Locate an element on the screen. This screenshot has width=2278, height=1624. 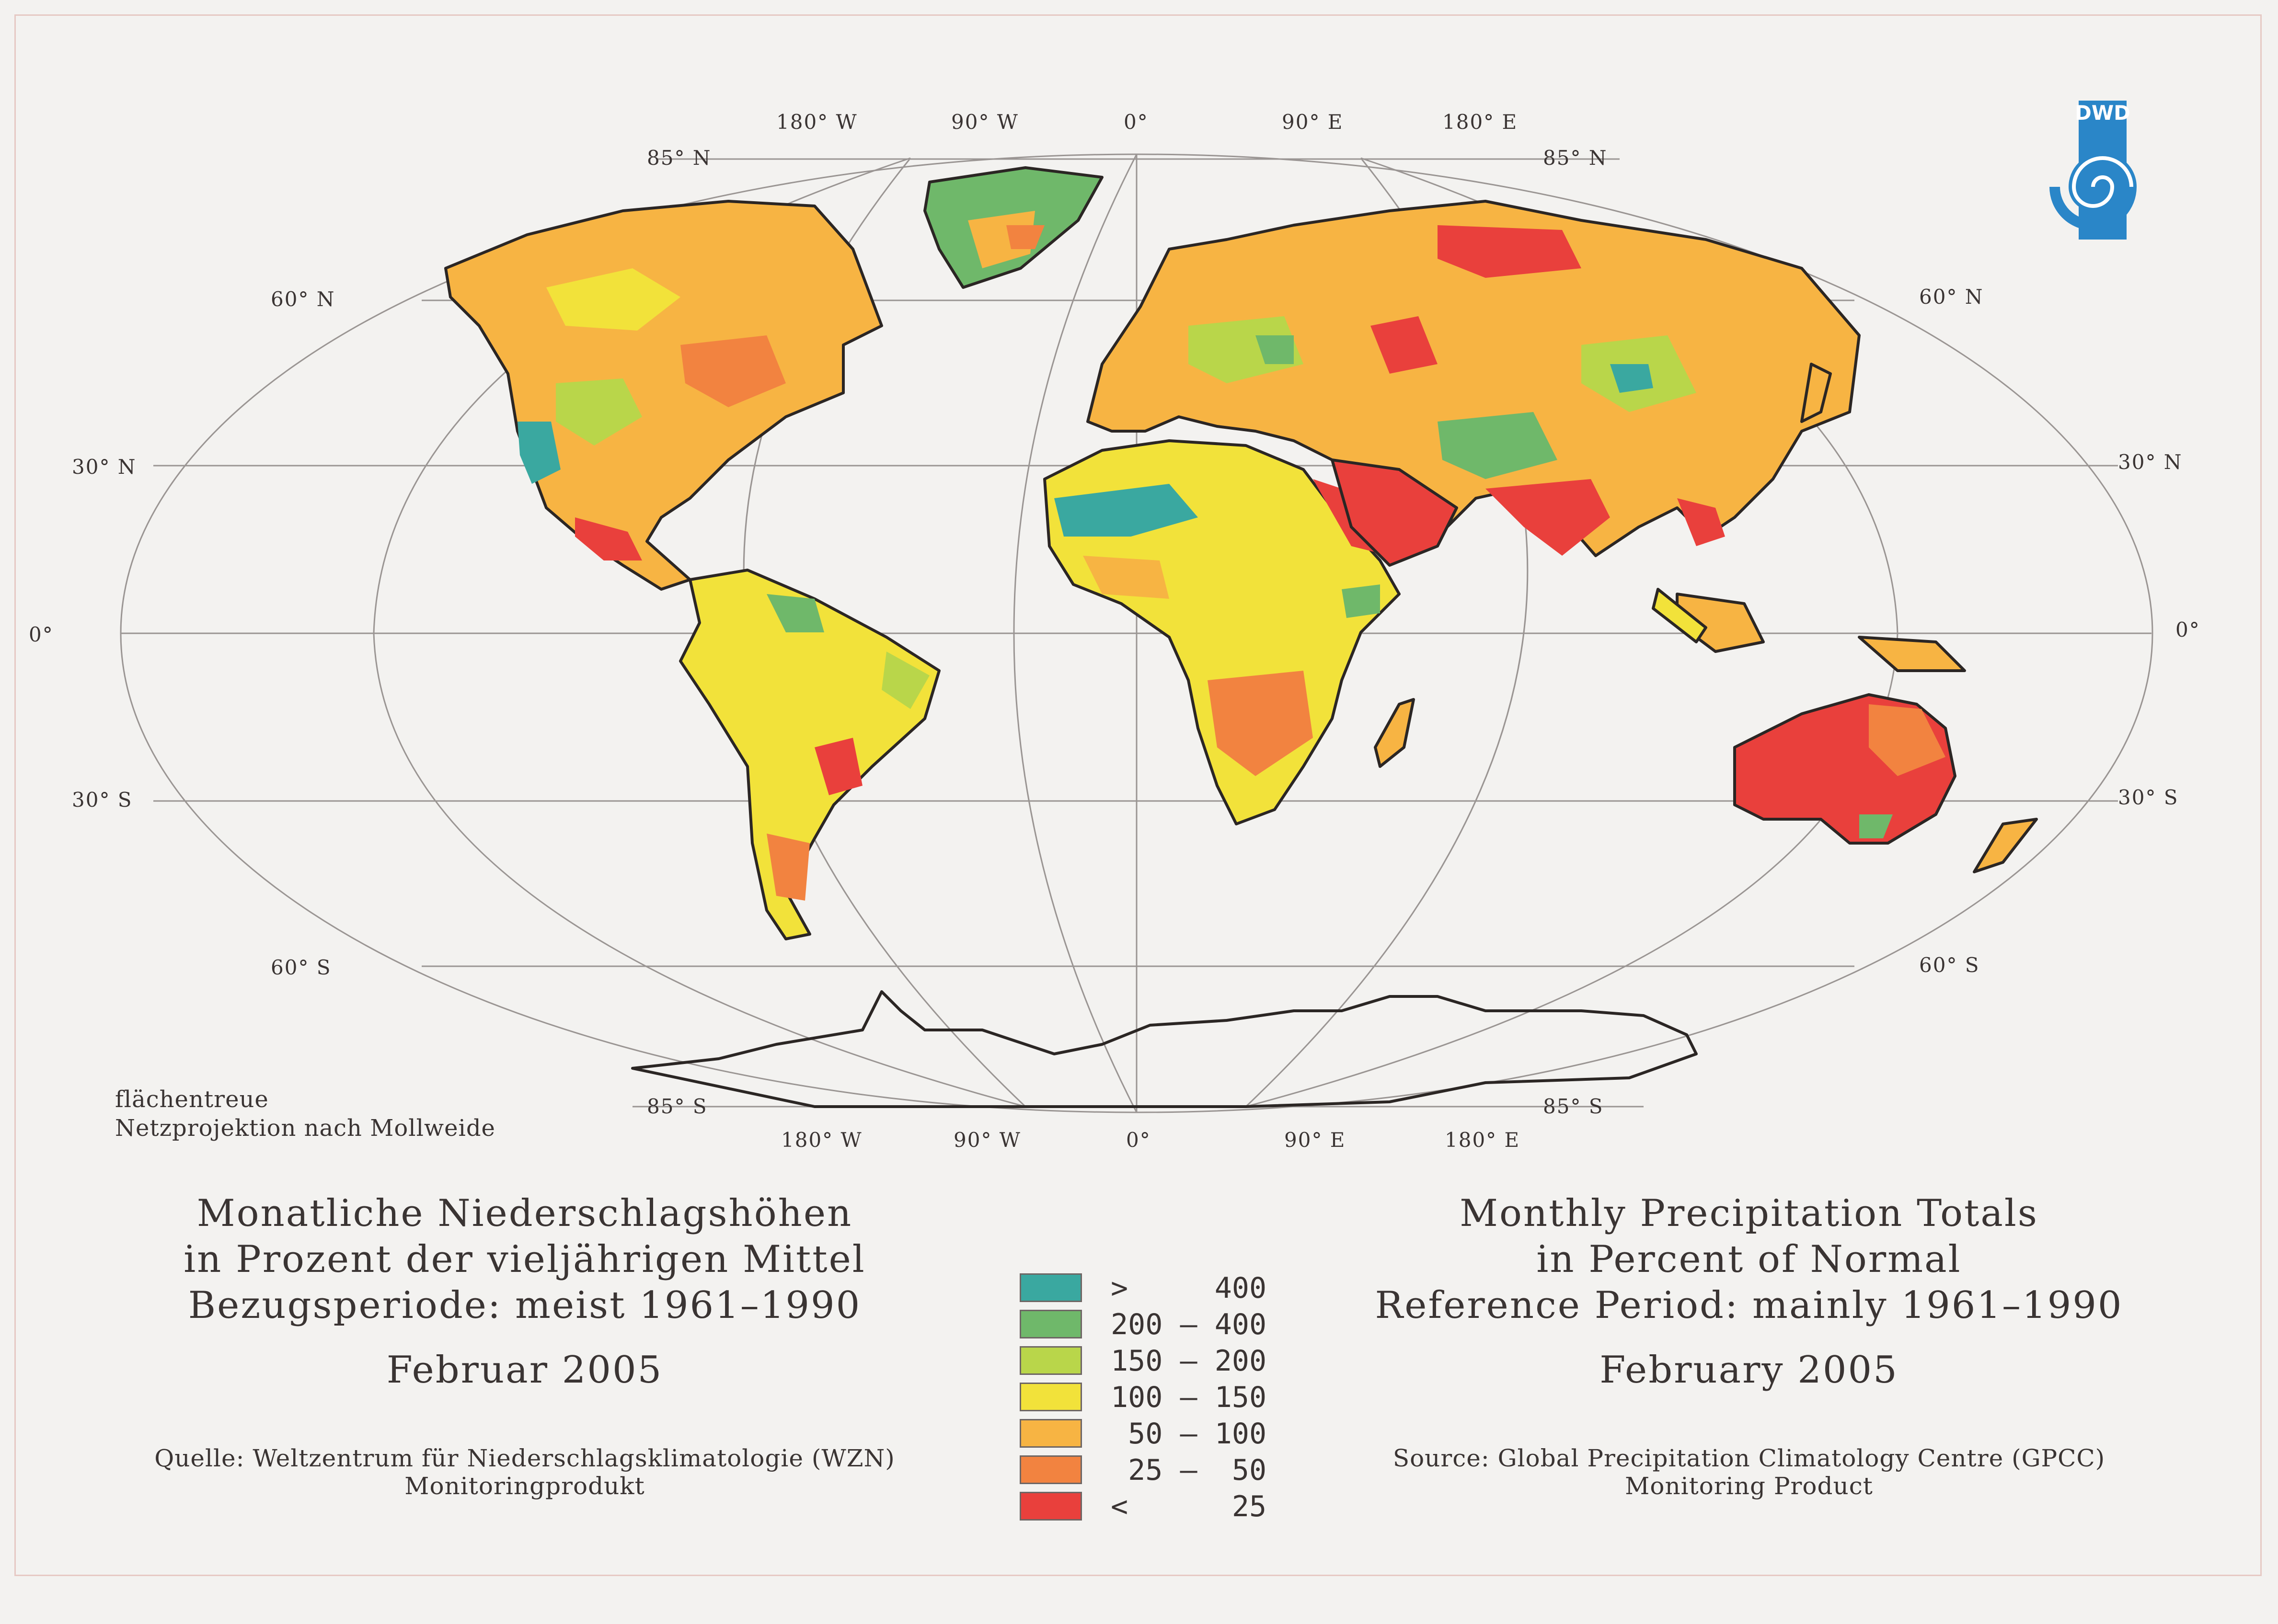
lon-label-bottom: 180° E is located at coordinates (1482, 1140).